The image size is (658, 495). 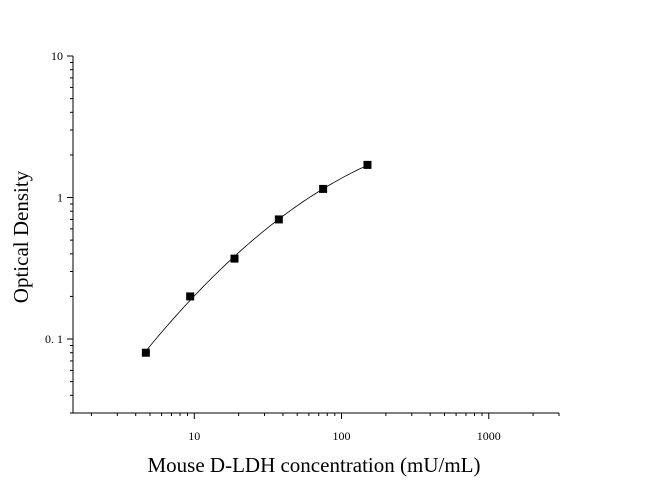 What do you see at coordinates (314, 465) in the screenshot?
I see `x-axis-title: Mouse D-LDH concentration (mU/mL)` at bounding box center [314, 465].